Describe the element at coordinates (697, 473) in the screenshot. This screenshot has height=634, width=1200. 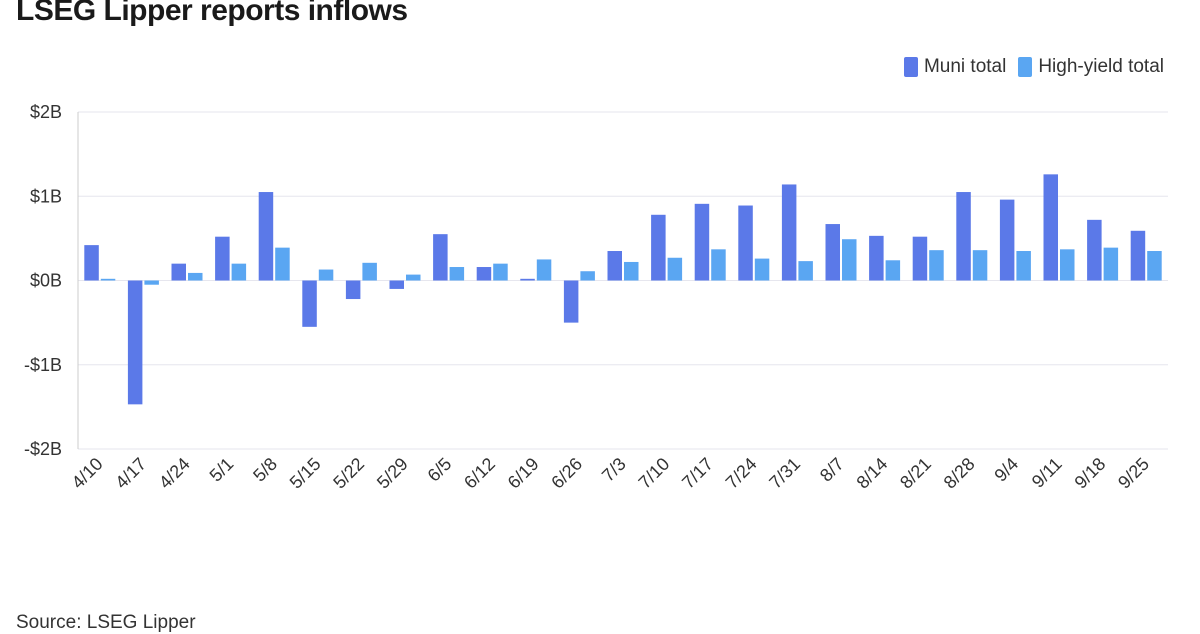
I see `x-tick-label: 7/17` at that location.